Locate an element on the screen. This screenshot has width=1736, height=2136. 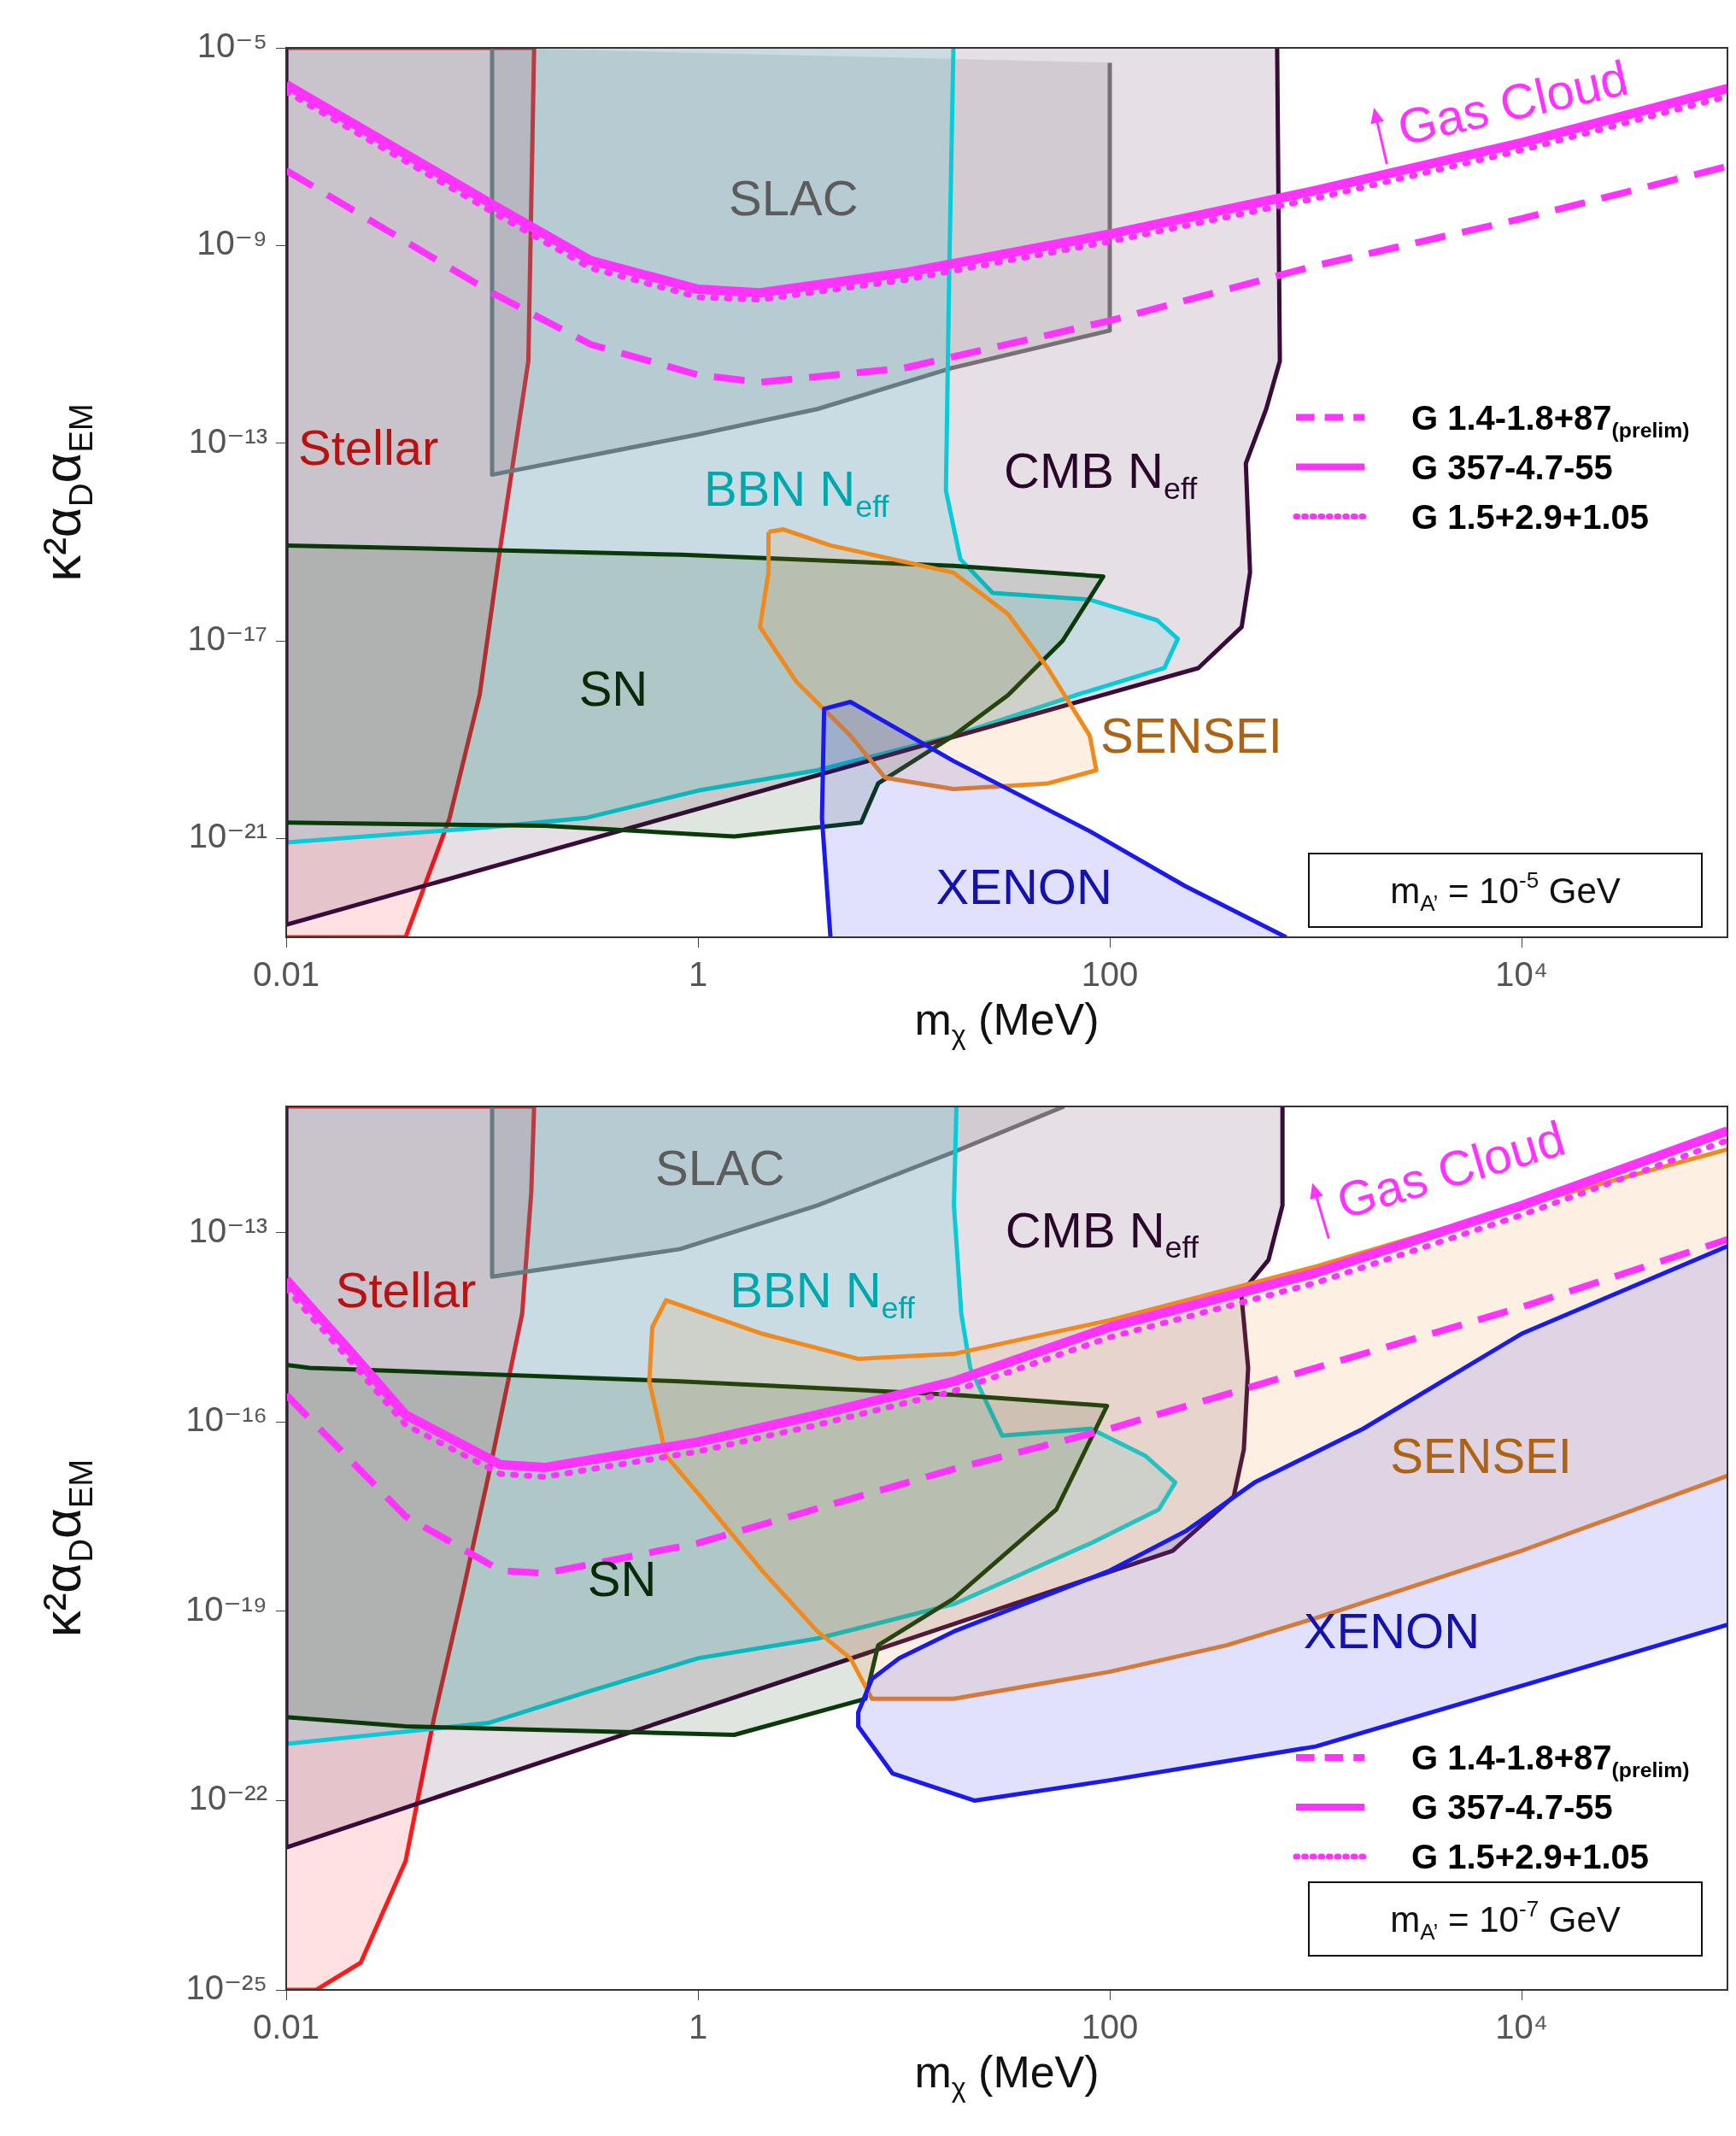
y-tick-label: 10⁻¹⁷ is located at coordinates (227, 639).